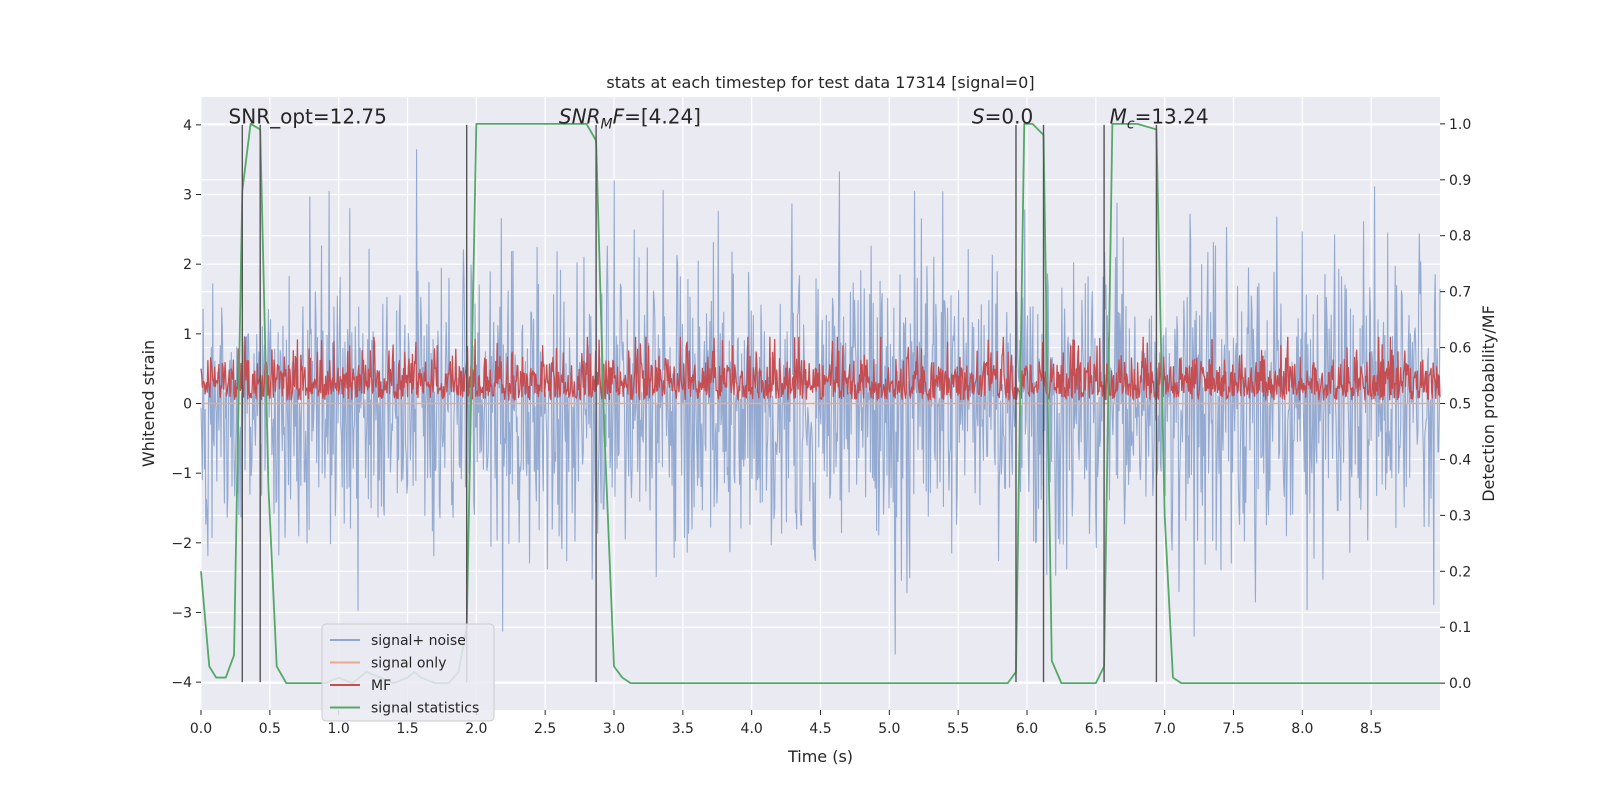 This screenshot has height=800, width=1600. What do you see at coordinates (1460, 460) in the screenshot?
I see `y2-tick-label: 0.4` at bounding box center [1460, 460].